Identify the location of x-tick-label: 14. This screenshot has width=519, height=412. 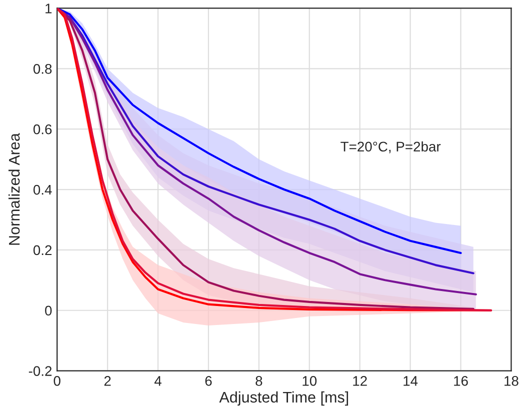
(411, 381).